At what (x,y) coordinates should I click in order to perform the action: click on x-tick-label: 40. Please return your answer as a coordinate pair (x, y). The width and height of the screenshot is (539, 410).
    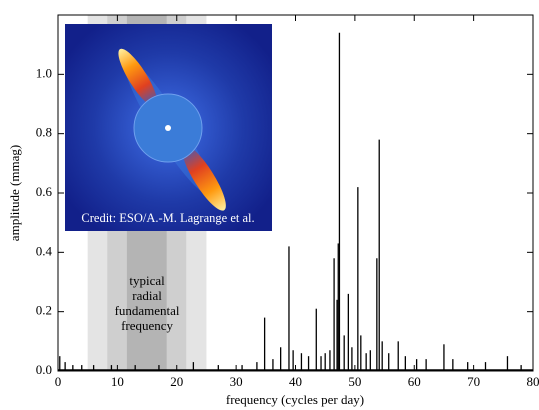
    Looking at the image, I should click on (295, 381).